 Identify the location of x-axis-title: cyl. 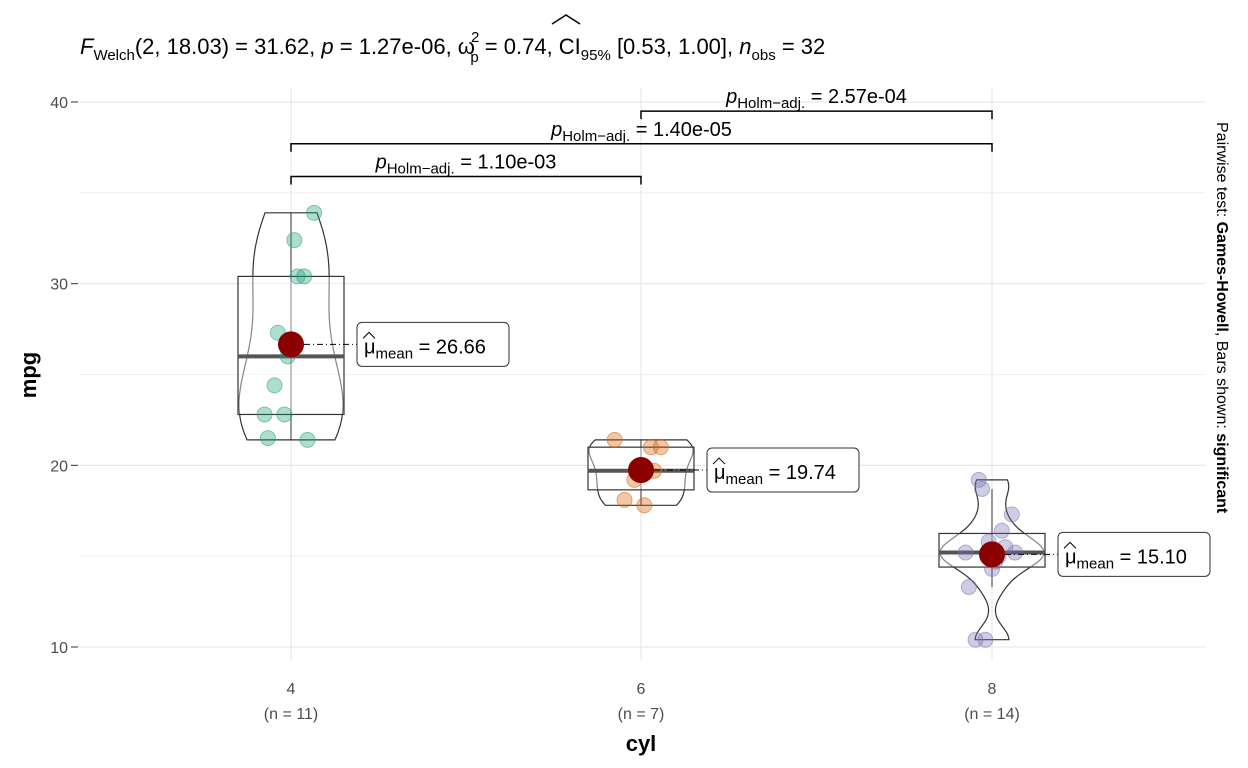
(641, 743).